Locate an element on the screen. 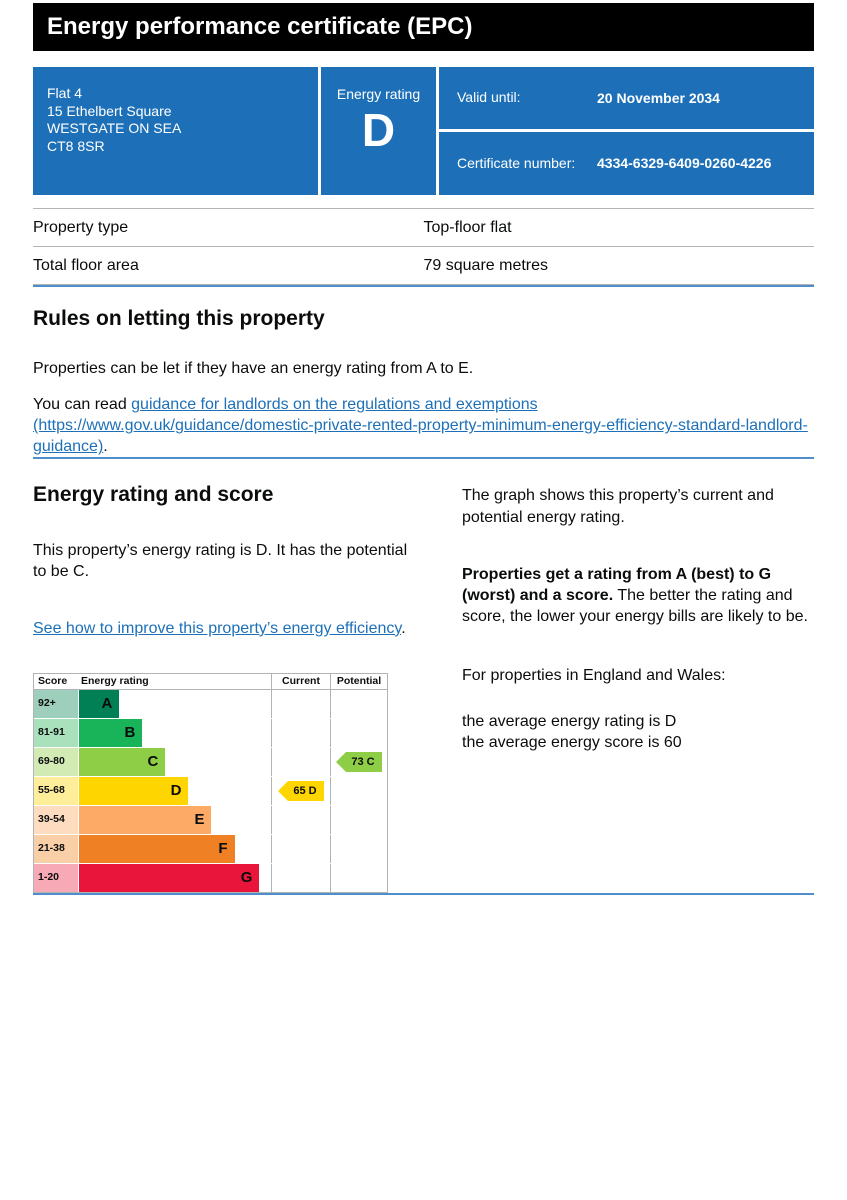 This screenshot has height=1200, width=847. address-line-2: 15 Ethelbert Square is located at coordinates (109, 110).